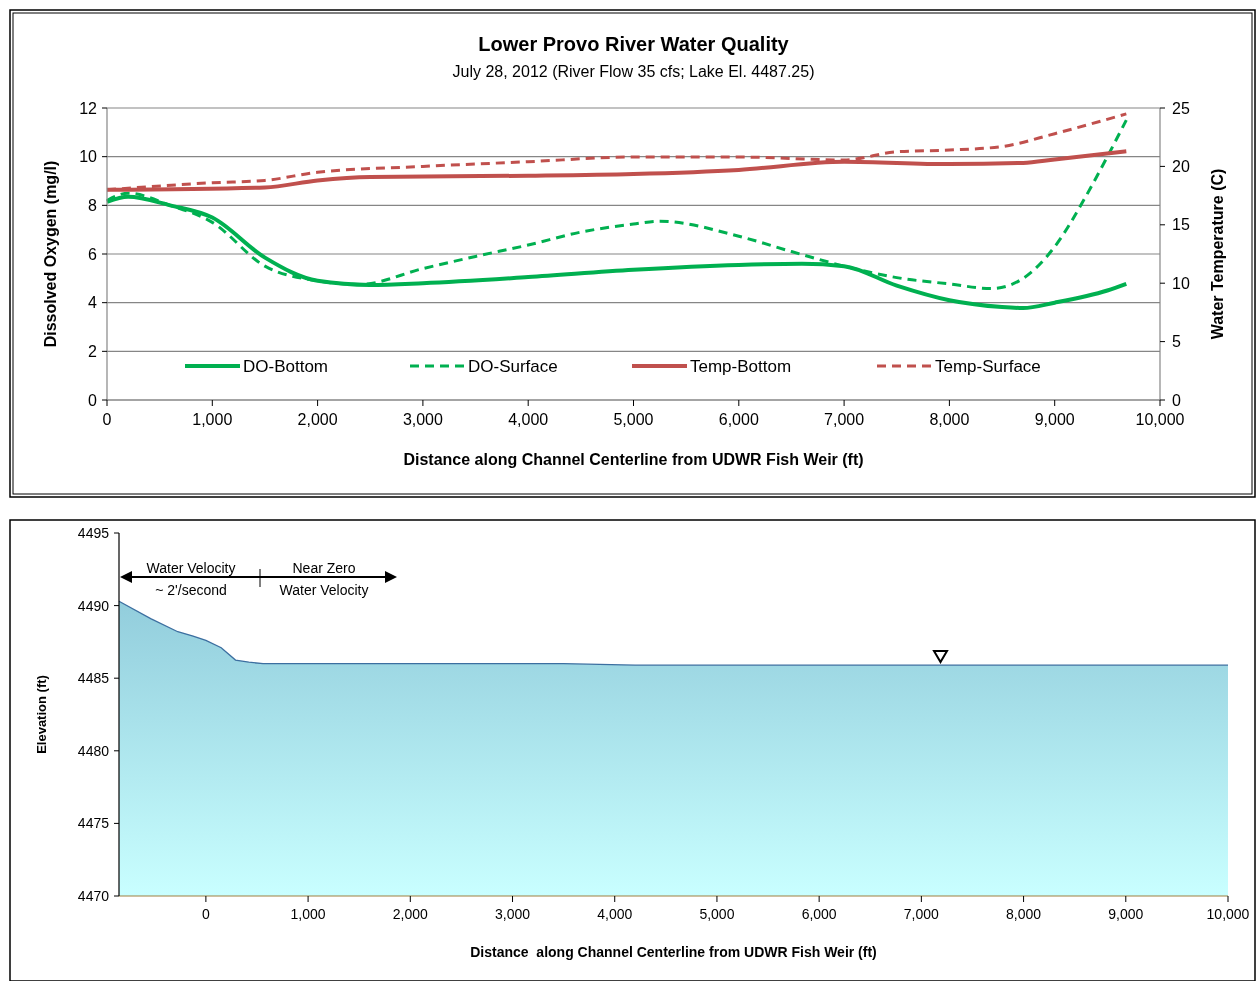  I want to click on y-tick-label: 4475, so click(93, 823).